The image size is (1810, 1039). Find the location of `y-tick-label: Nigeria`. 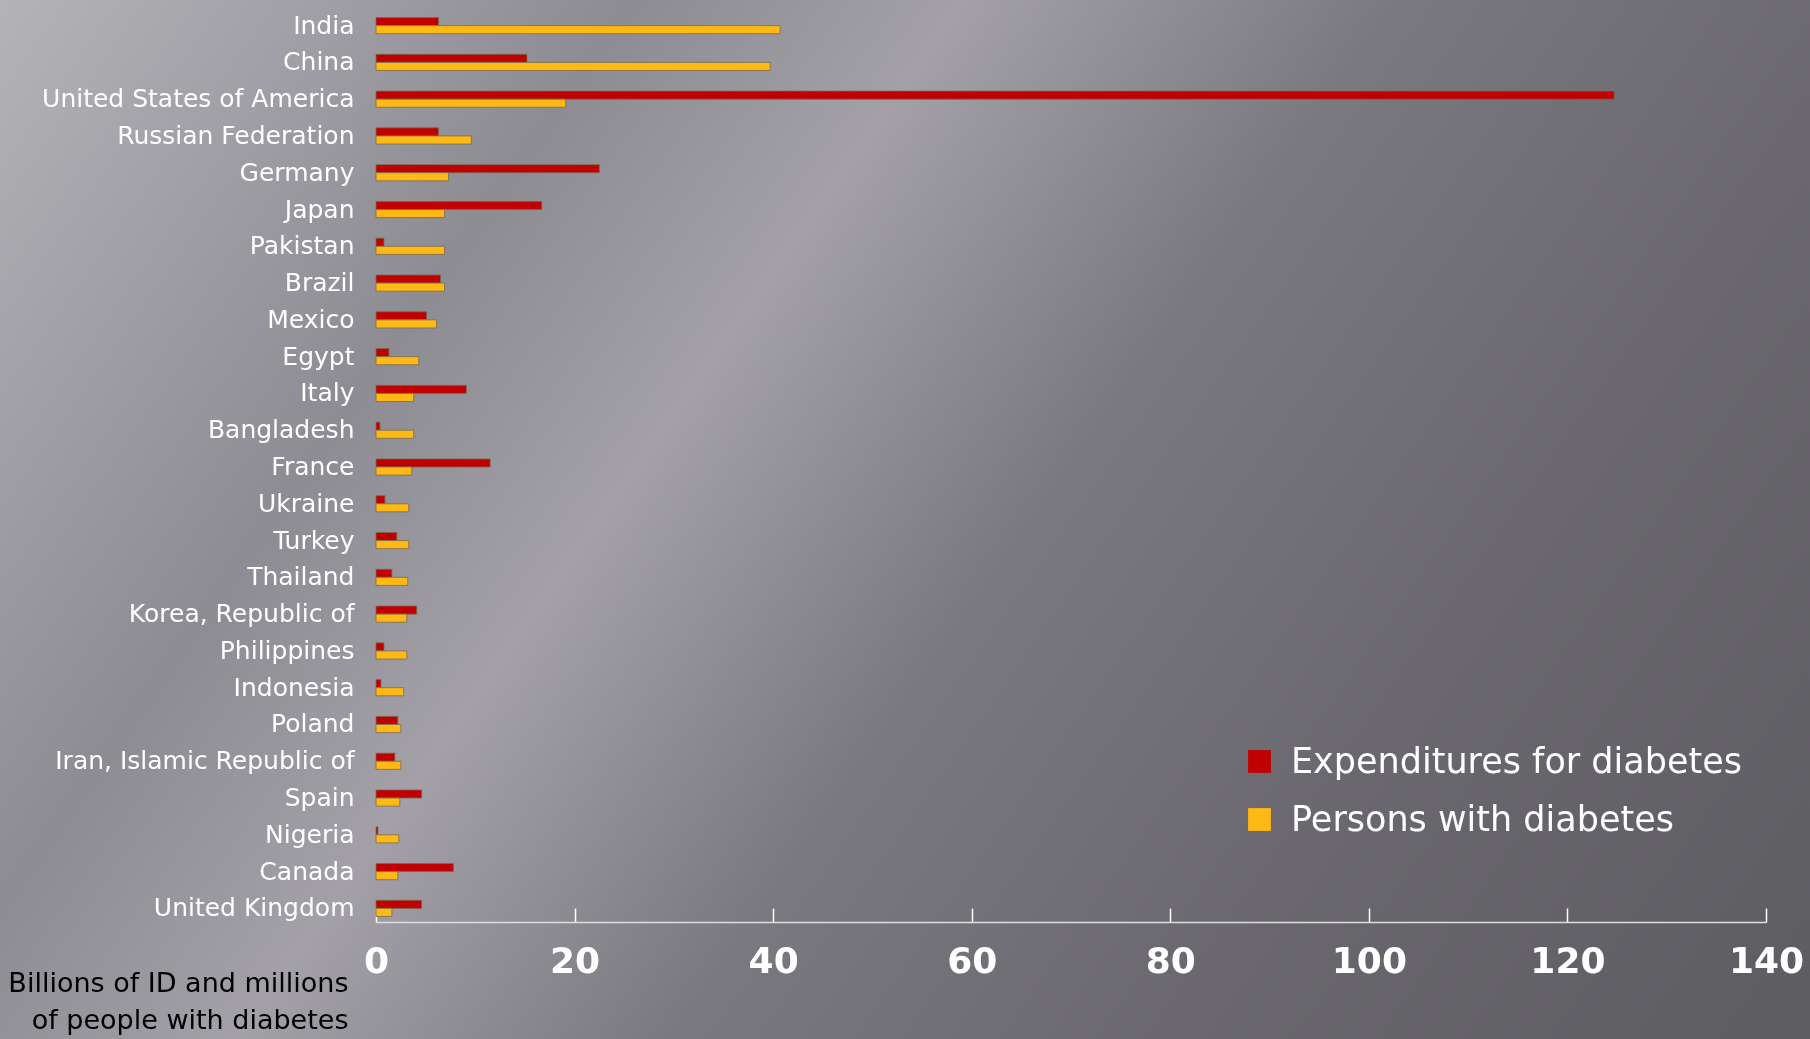

y-tick-label: Nigeria is located at coordinates (310, 834).